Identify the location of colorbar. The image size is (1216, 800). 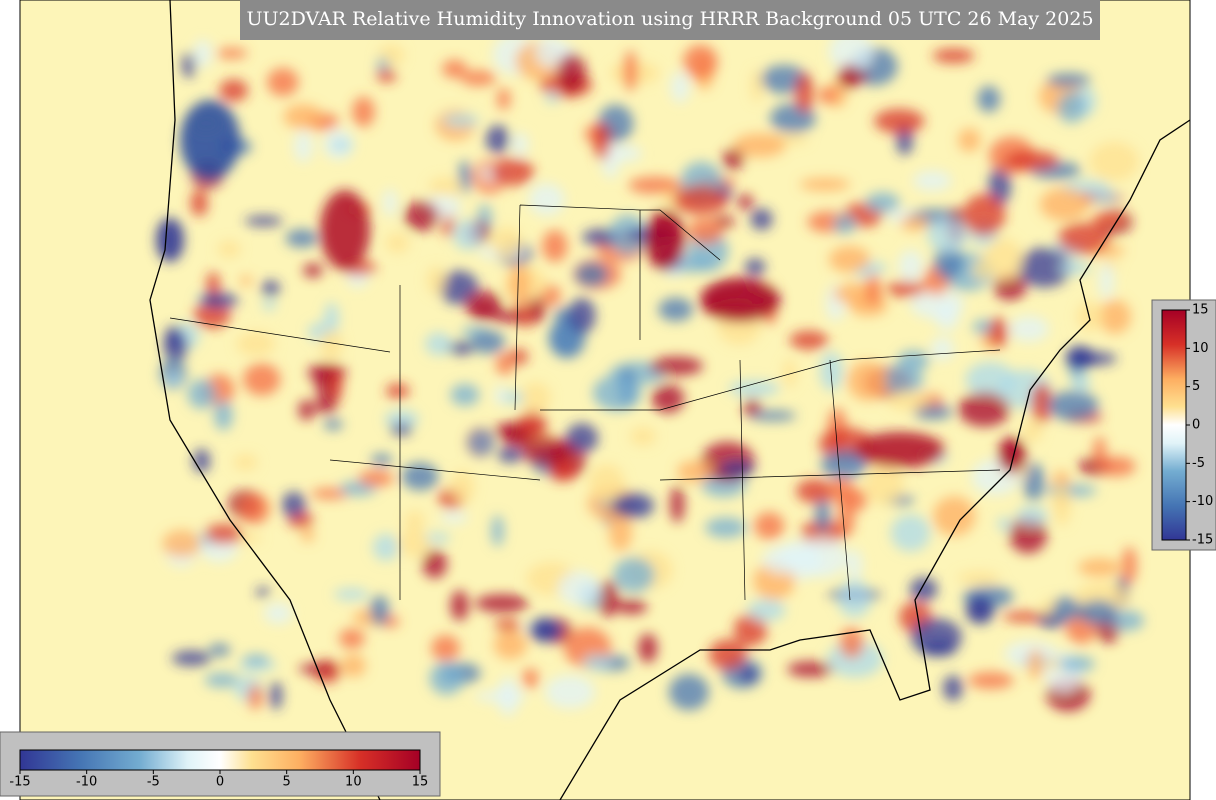
(220, 760).